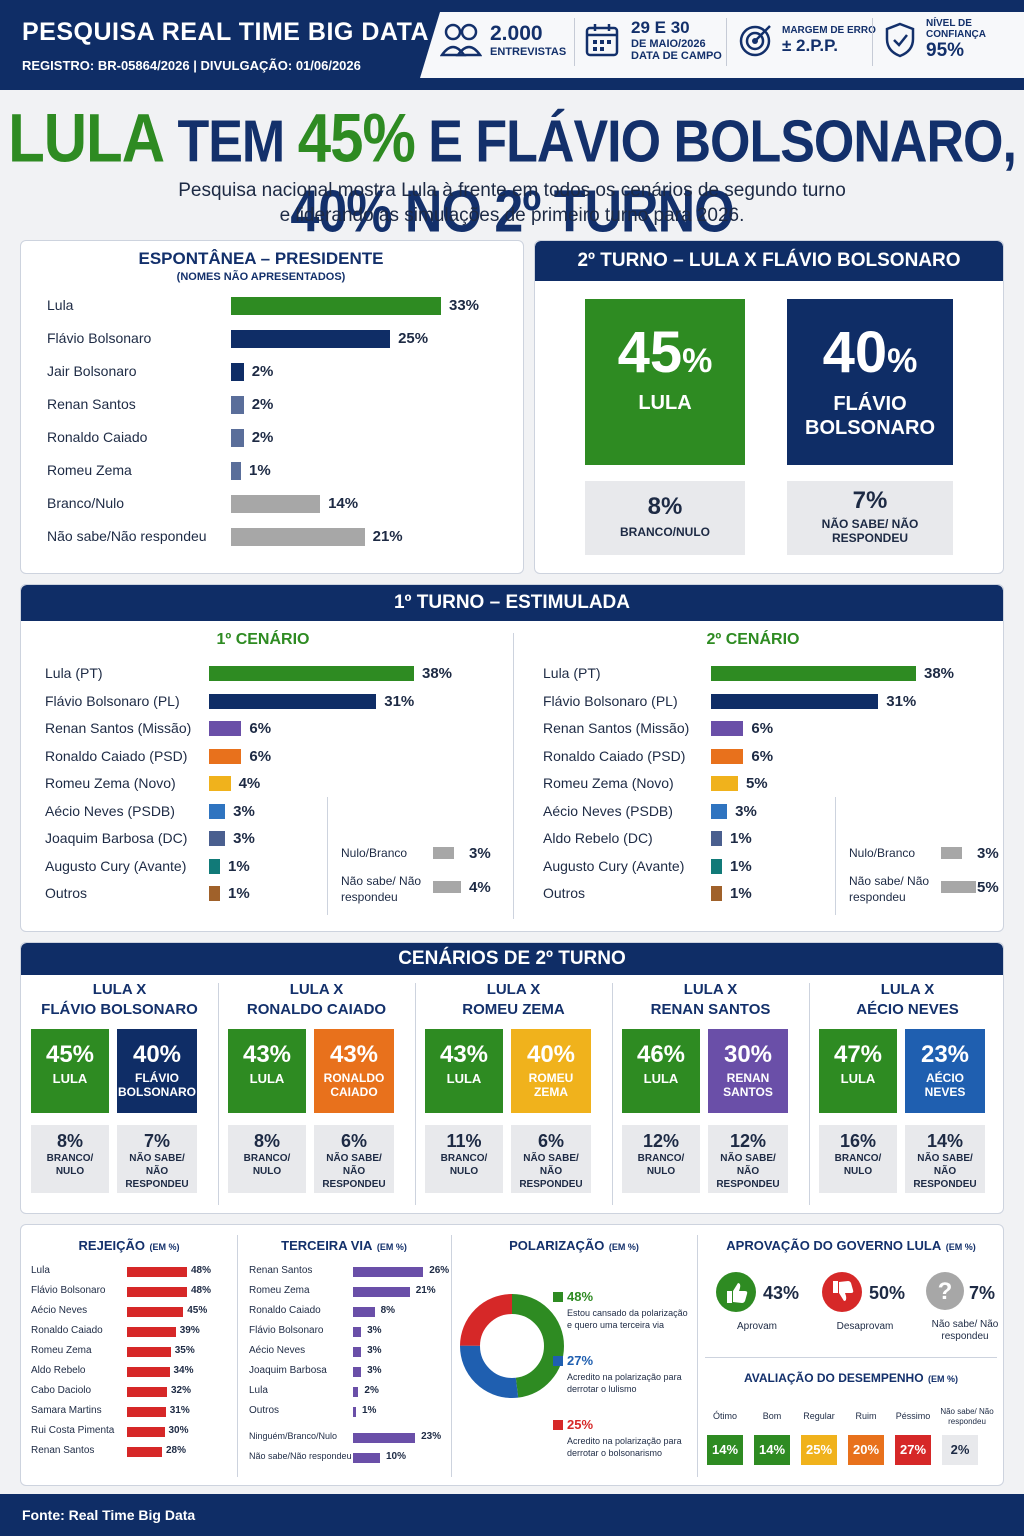 This screenshot has width=1024, height=1536. What do you see at coordinates (550, 1141) in the screenshot?
I see `scenario-unsure-pct: 6%` at bounding box center [550, 1141].